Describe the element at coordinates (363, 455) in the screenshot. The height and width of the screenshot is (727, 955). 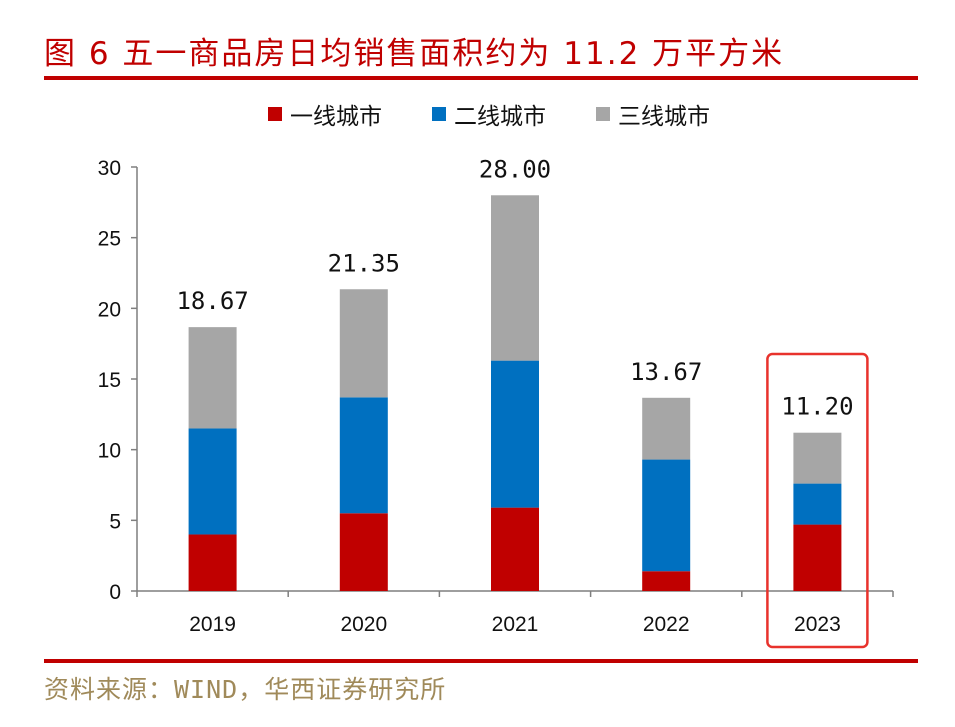
I see `bar-segment-2020-s2` at that location.